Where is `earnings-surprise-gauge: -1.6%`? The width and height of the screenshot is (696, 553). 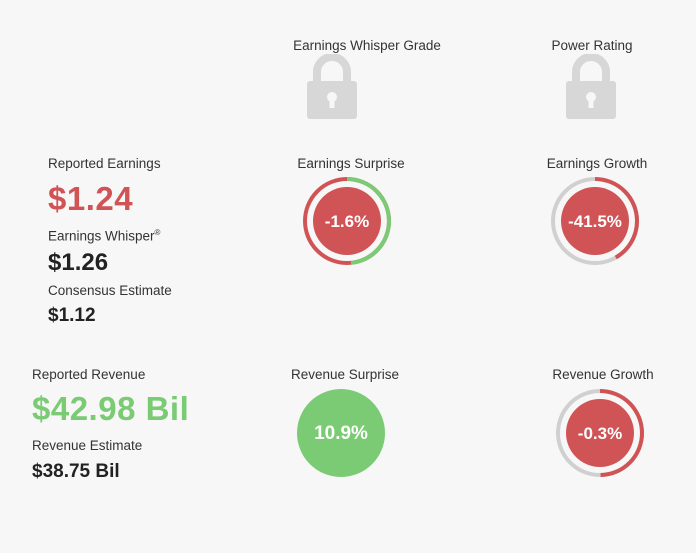
earnings-surprise-gauge: -1.6% is located at coordinates (347, 221).